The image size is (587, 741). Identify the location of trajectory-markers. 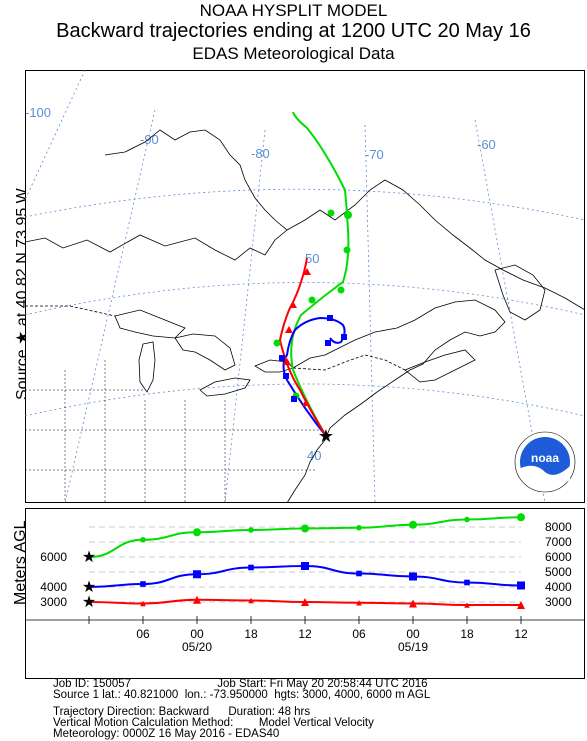
(312, 307).